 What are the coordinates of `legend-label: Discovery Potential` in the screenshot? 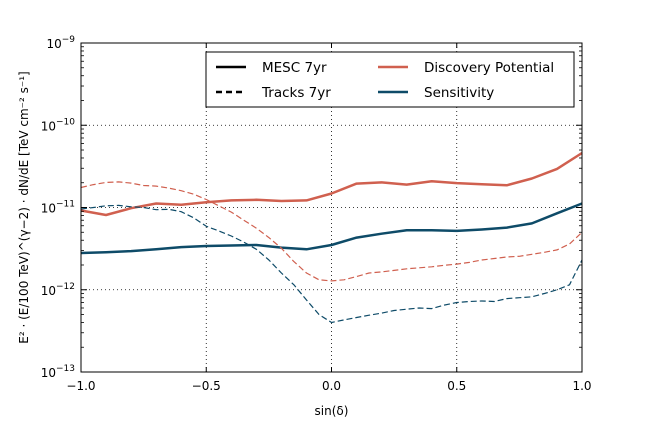 It's located at (489, 68).